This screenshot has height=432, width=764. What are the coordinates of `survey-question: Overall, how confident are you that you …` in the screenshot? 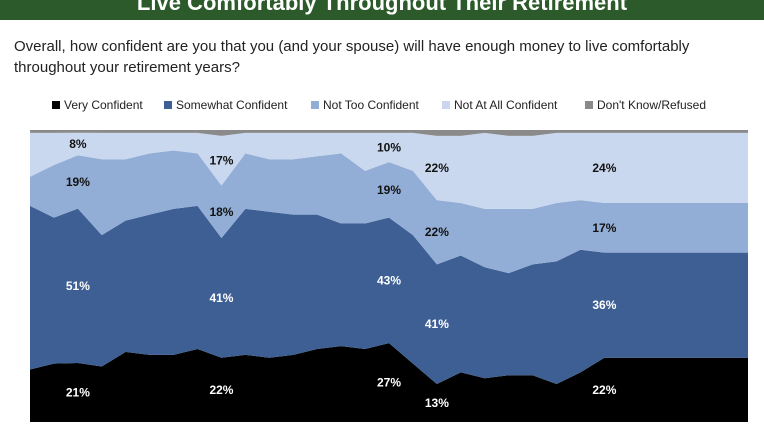 It's located at (352, 57).